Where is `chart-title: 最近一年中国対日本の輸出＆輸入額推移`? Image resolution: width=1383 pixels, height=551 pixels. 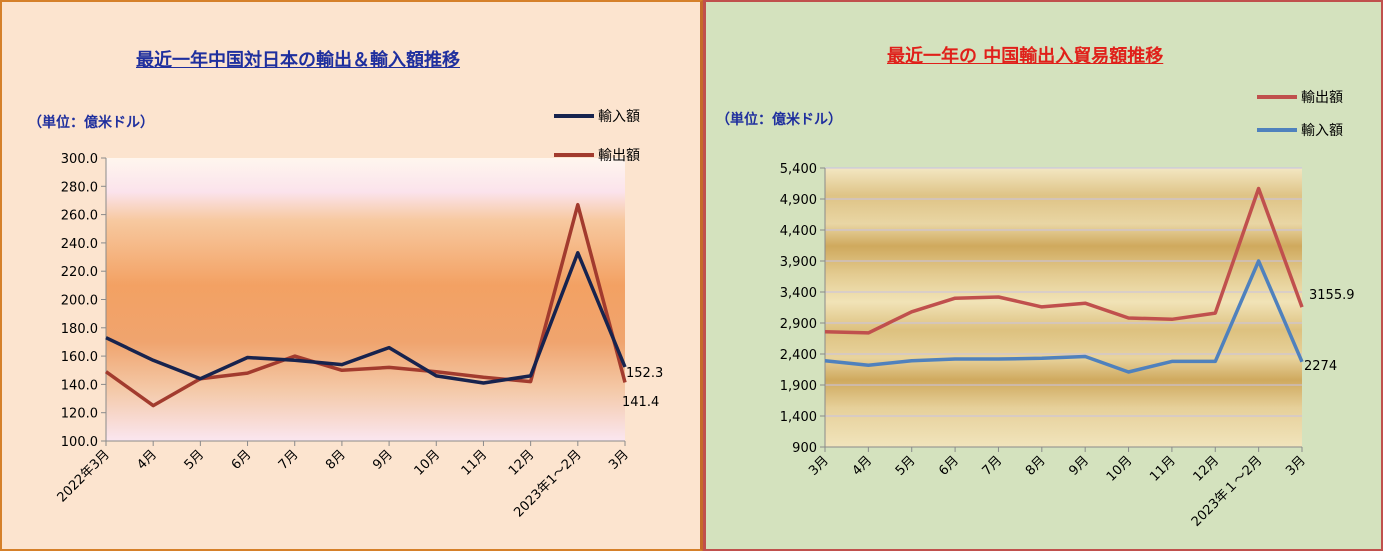 chart-title: 最近一年中国対日本の輸出＆輸入額推移 is located at coordinates (298, 60).